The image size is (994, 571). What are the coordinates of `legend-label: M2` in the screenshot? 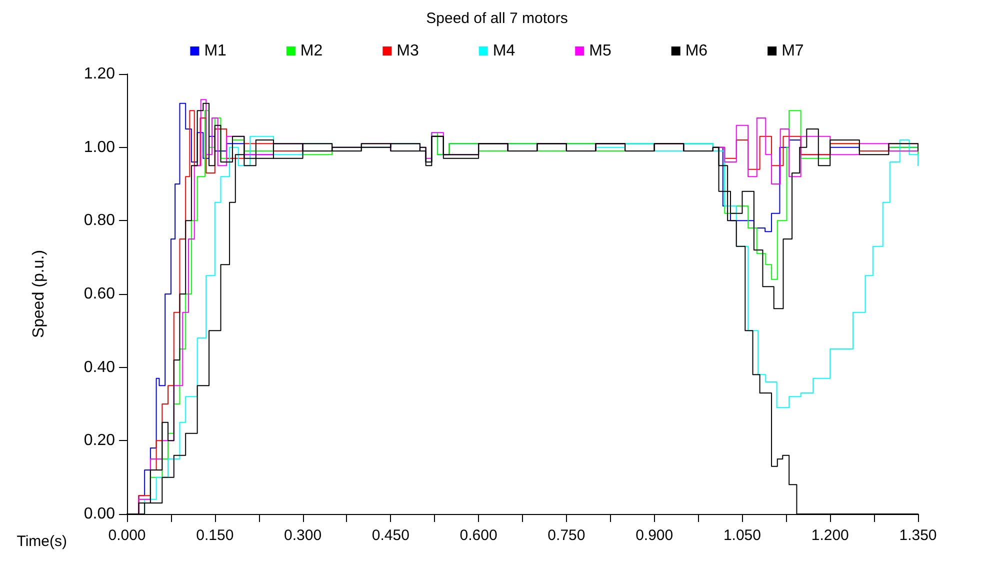 It's located at (311, 51).